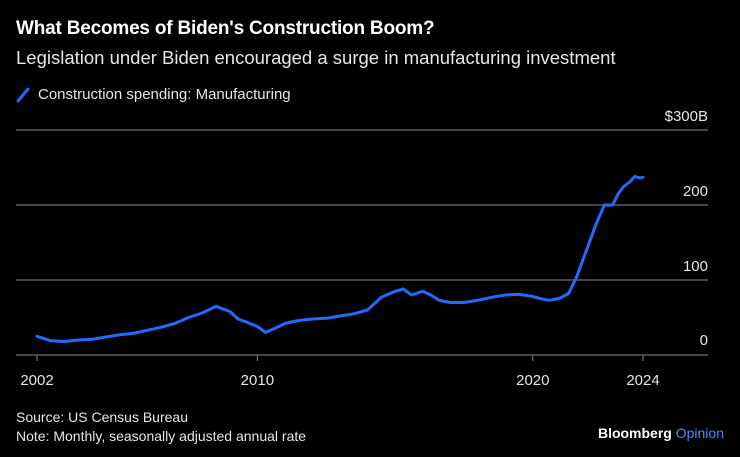  I want to click on y-tick-label: 100, so click(695, 266).